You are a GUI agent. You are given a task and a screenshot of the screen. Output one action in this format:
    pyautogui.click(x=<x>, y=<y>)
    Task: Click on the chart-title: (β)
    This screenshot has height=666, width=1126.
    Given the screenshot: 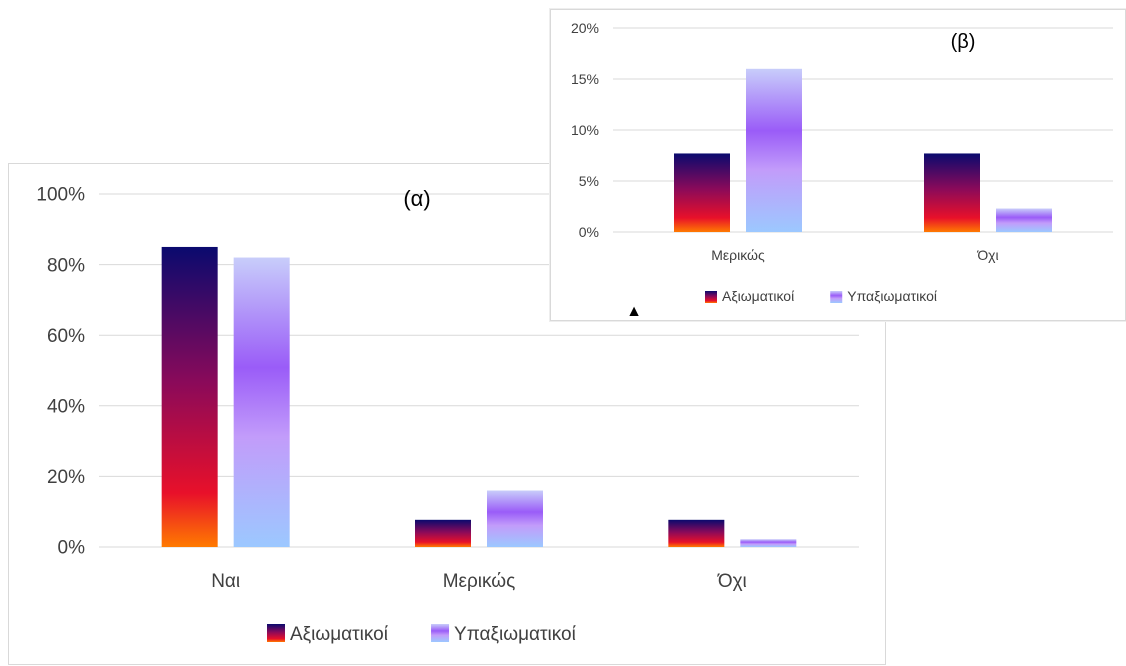 What is the action you would take?
    pyautogui.click(x=963, y=42)
    